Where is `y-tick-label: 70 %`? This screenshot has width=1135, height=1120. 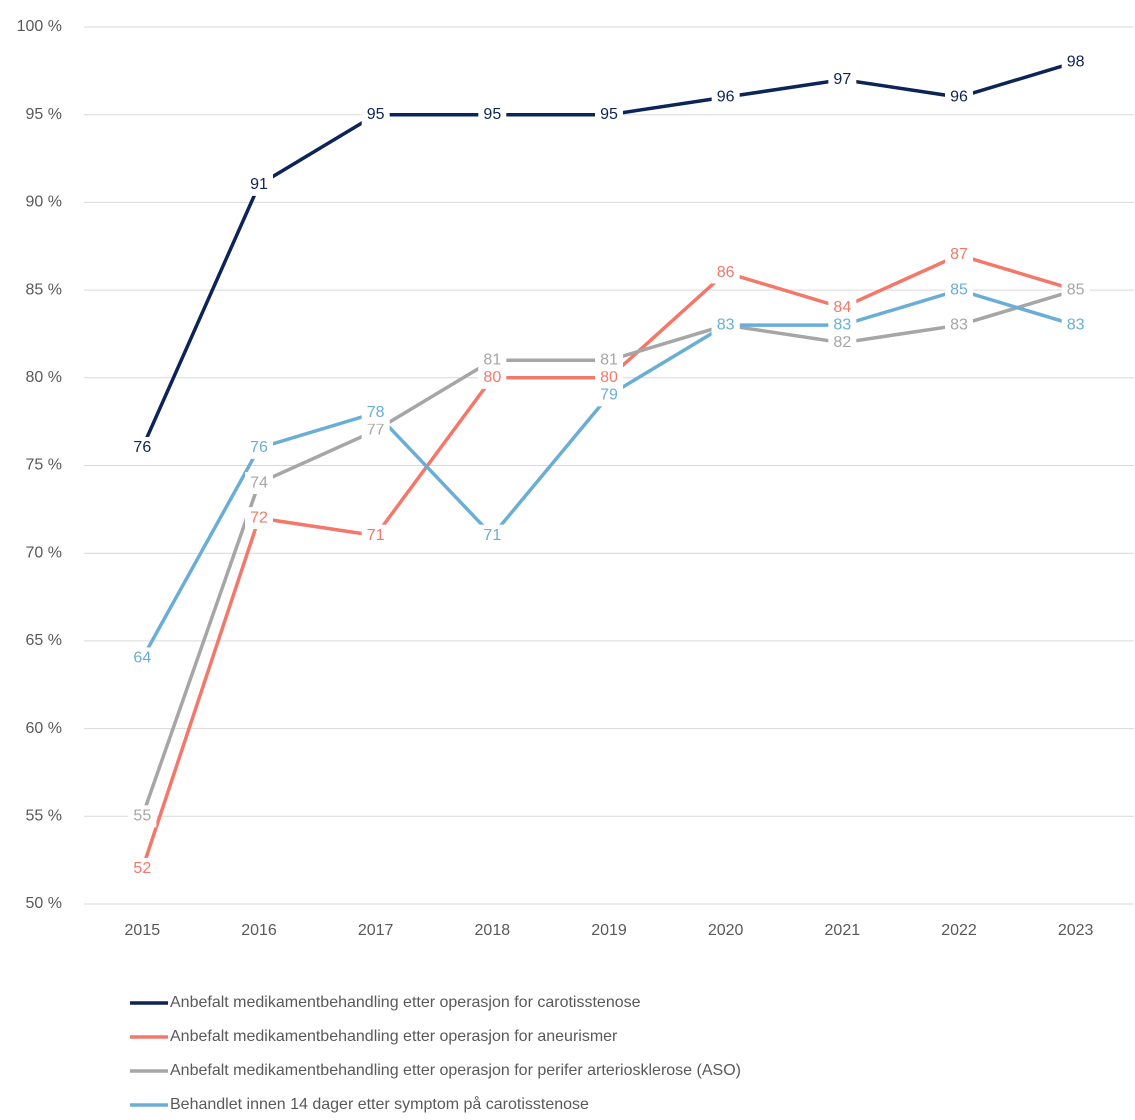 y-tick-label: 70 % is located at coordinates (44, 552).